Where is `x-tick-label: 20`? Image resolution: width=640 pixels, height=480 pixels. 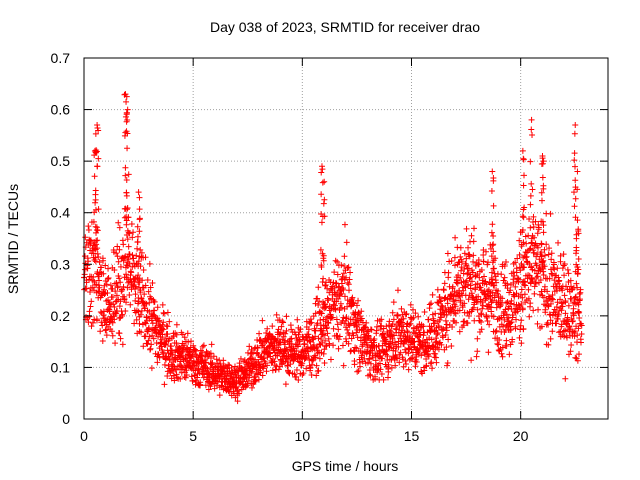
x-tick-label: 20 is located at coordinates (521, 436).